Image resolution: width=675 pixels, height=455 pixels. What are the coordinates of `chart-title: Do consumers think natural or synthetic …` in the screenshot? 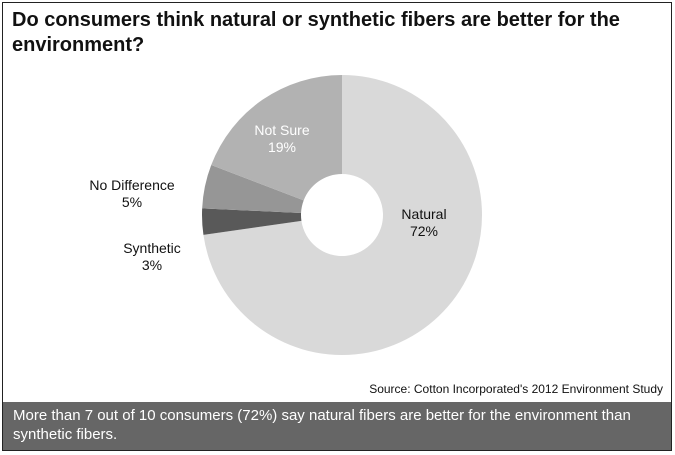 It's located at (316, 32).